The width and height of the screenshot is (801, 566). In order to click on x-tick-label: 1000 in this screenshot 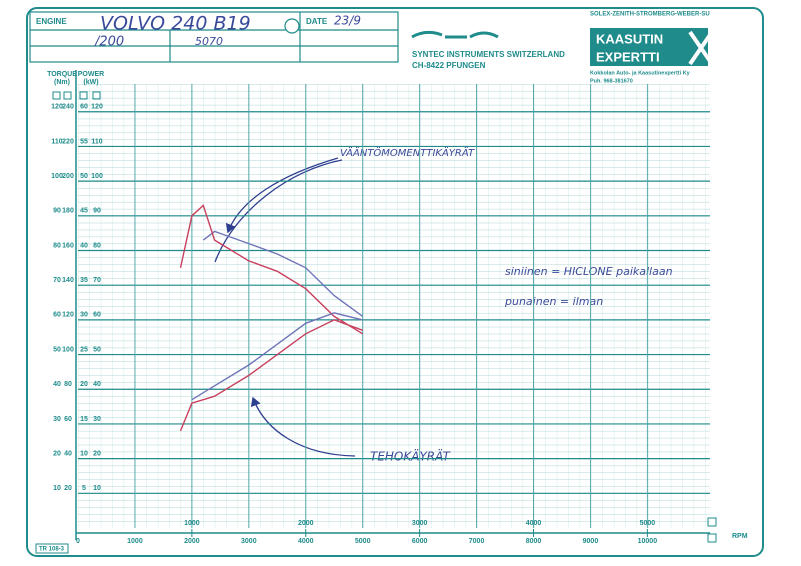, I will do `click(135, 541)`.